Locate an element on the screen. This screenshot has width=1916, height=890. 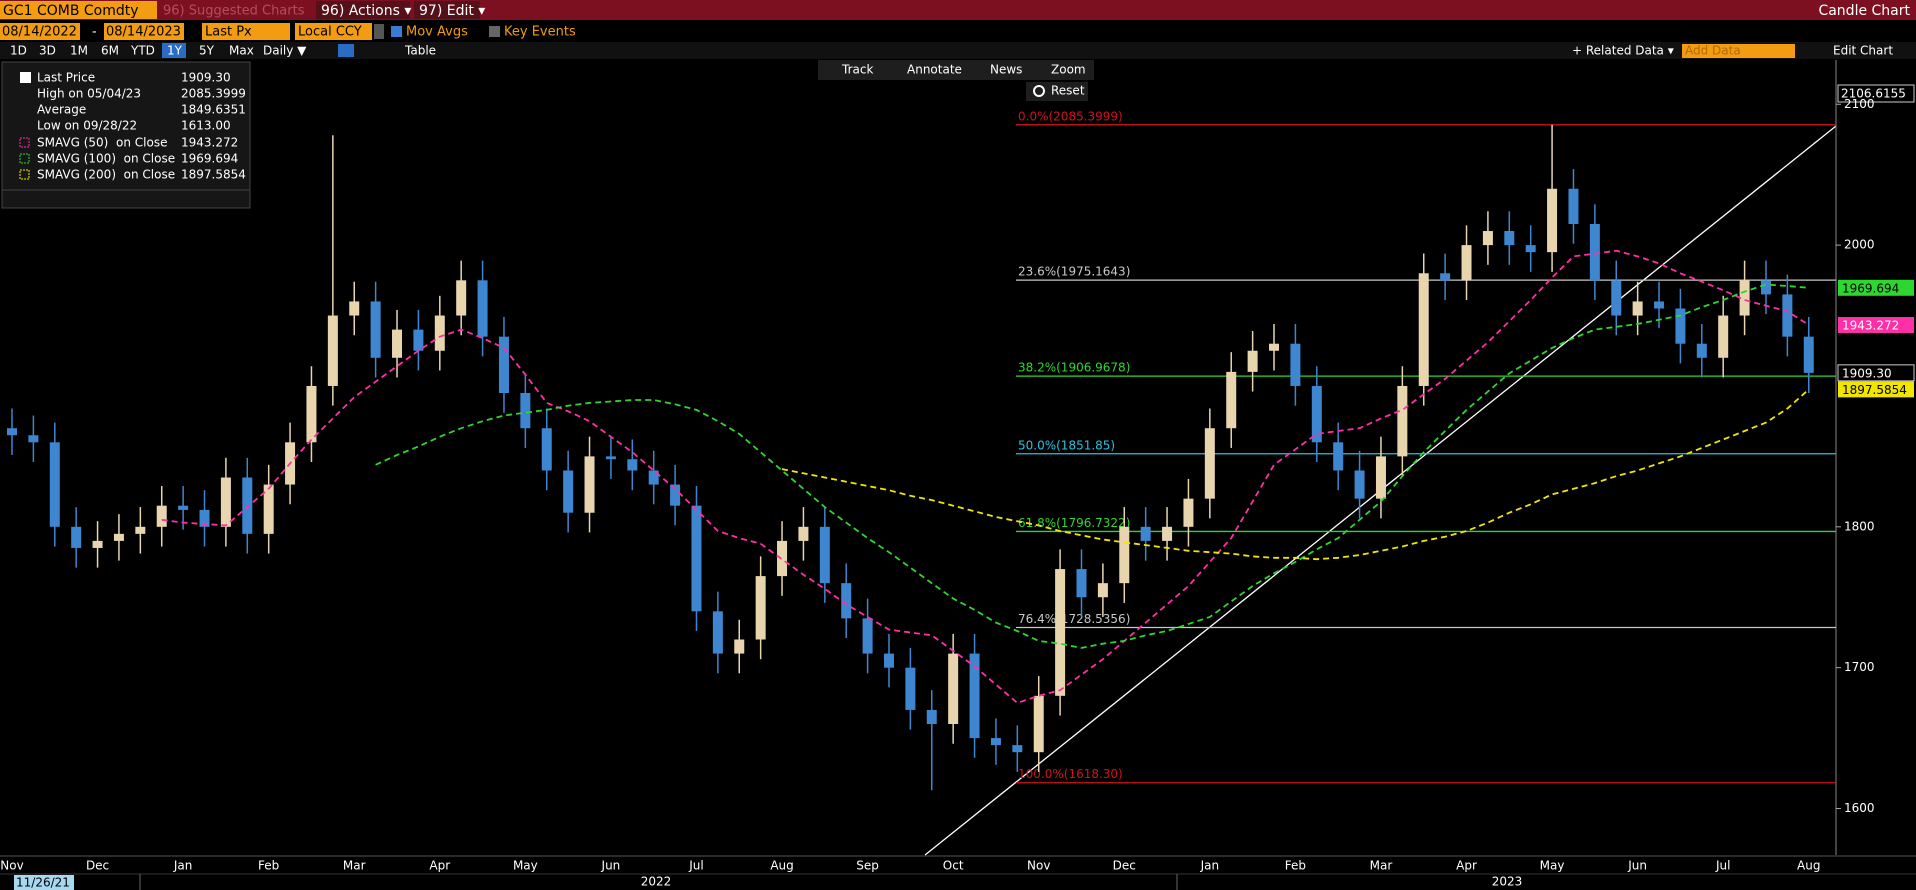
legend-value: 1849.6351 is located at coordinates (213, 110).